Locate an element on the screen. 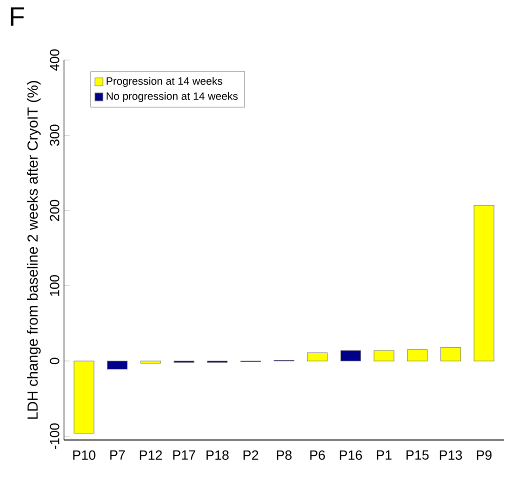 Image resolution: width=506 pixels, height=480 pixels. text: F is located at coordinates (17, 16).